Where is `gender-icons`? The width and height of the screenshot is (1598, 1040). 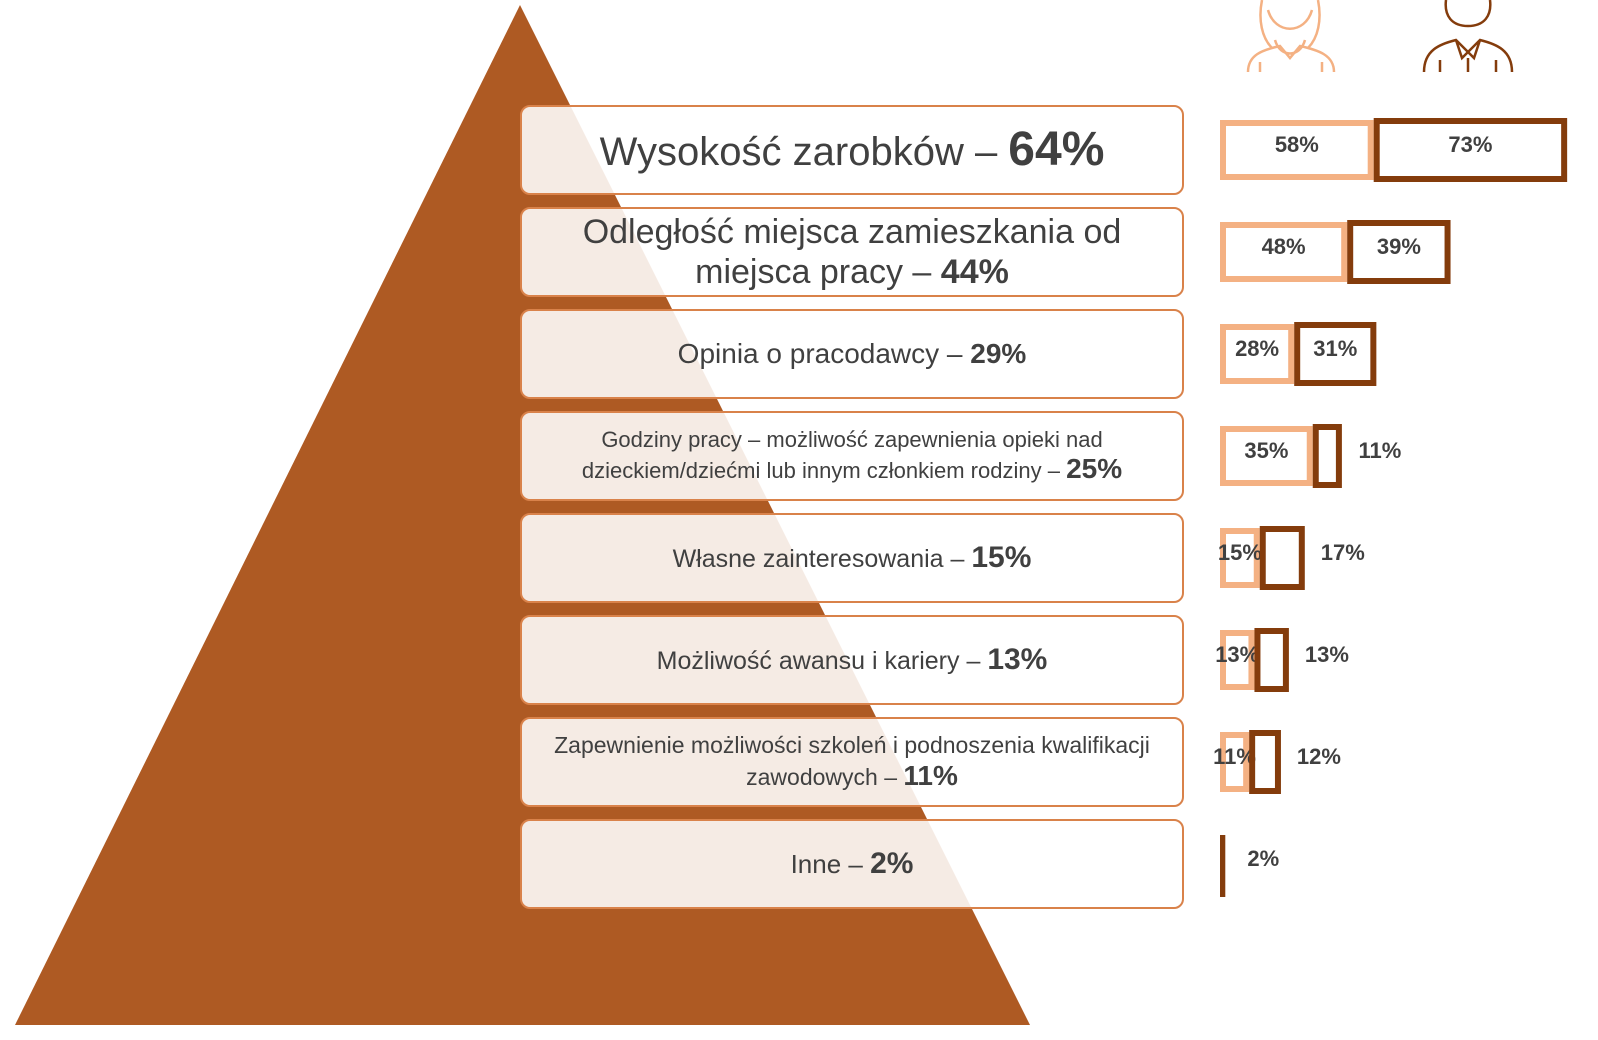
gender-icons is located at coordinates (1380, 36).